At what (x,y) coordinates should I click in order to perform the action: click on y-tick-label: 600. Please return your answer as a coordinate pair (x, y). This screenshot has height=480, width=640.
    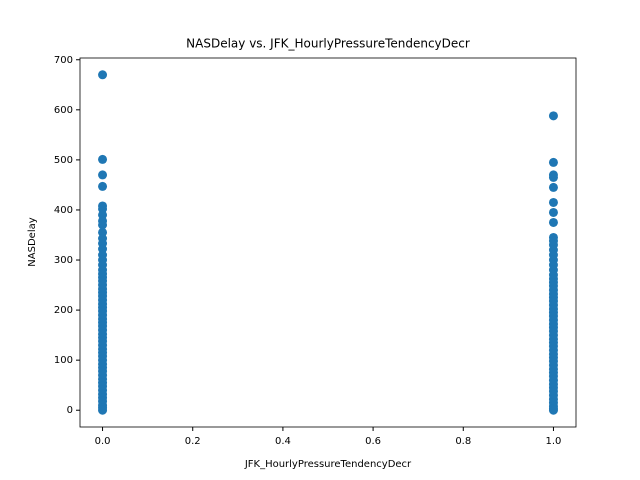
    Looking at the image, I should click on (63, 110).